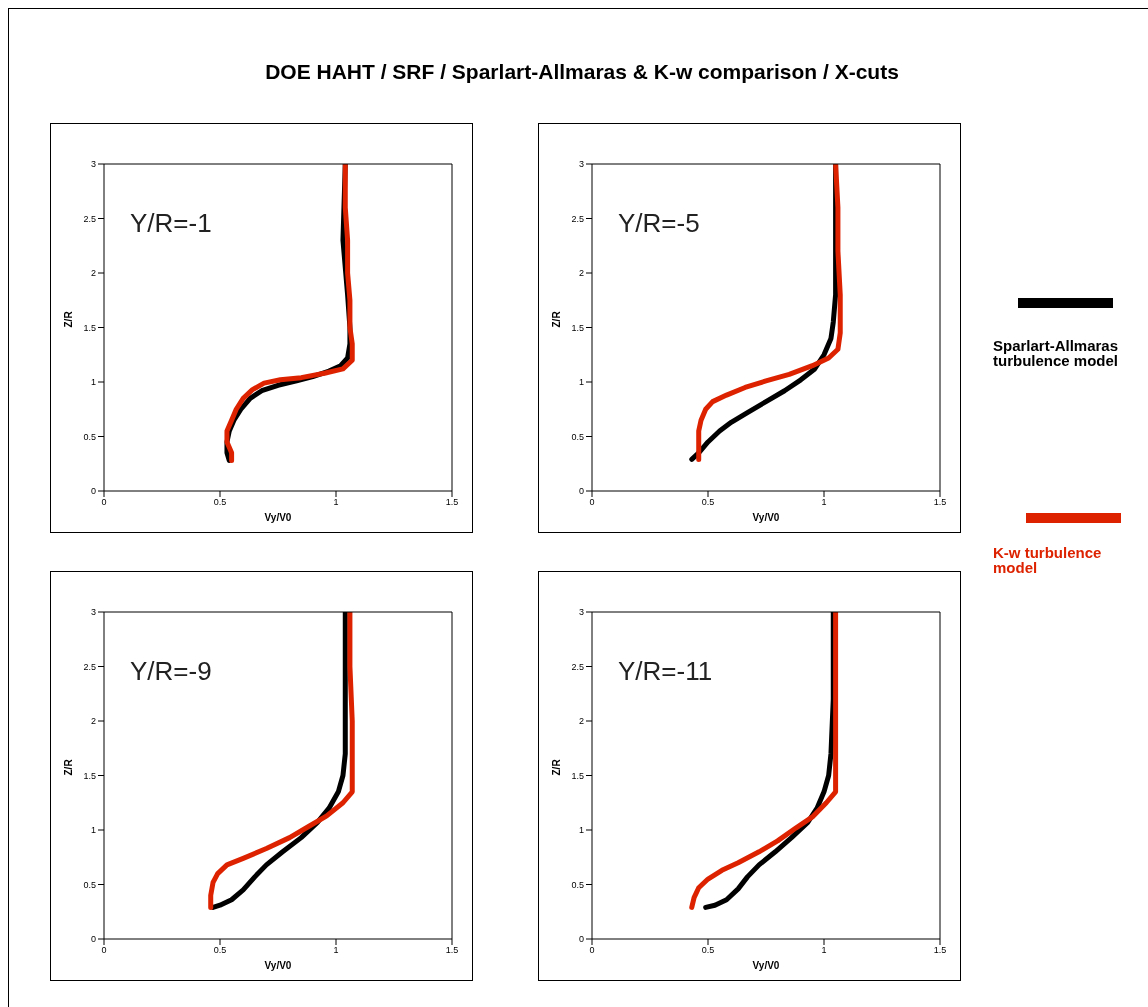  Describe the element at coordinates (582, 72) in the screenshot. I see `text: DOE HAHT / SRF / Sparlart-Allmaras & K-w comparison / X-cuts` at that location.